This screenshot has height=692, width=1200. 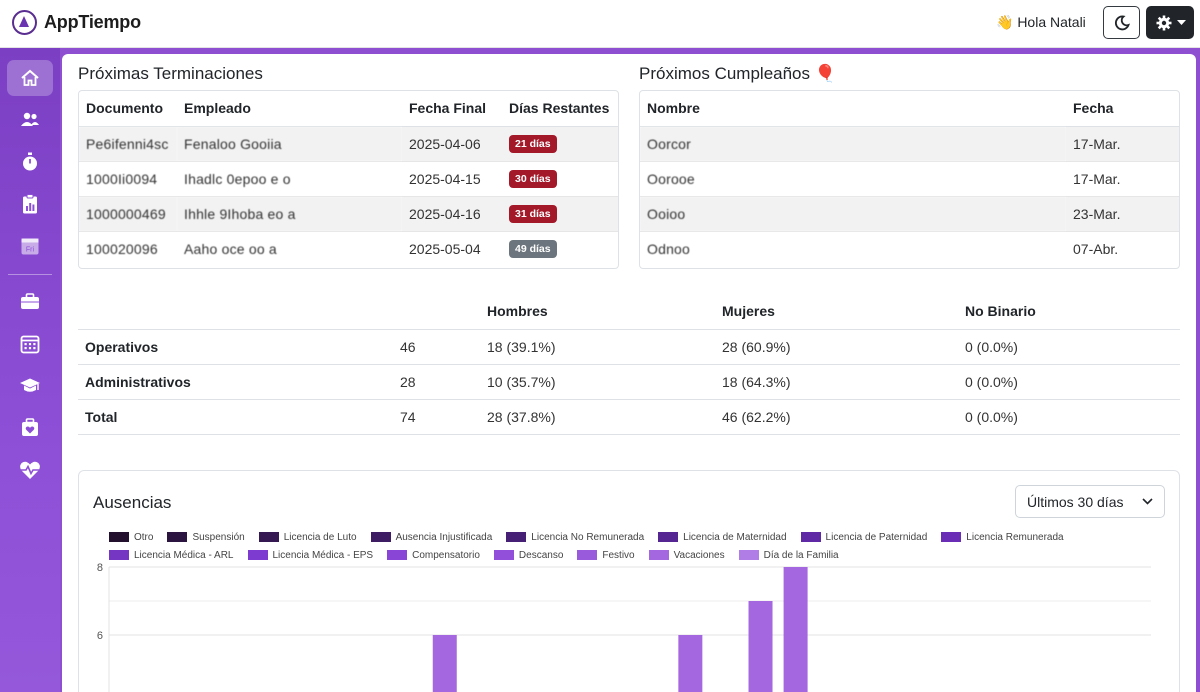 I want to click on y-tick-label: 8, so click(x=100, y=568).